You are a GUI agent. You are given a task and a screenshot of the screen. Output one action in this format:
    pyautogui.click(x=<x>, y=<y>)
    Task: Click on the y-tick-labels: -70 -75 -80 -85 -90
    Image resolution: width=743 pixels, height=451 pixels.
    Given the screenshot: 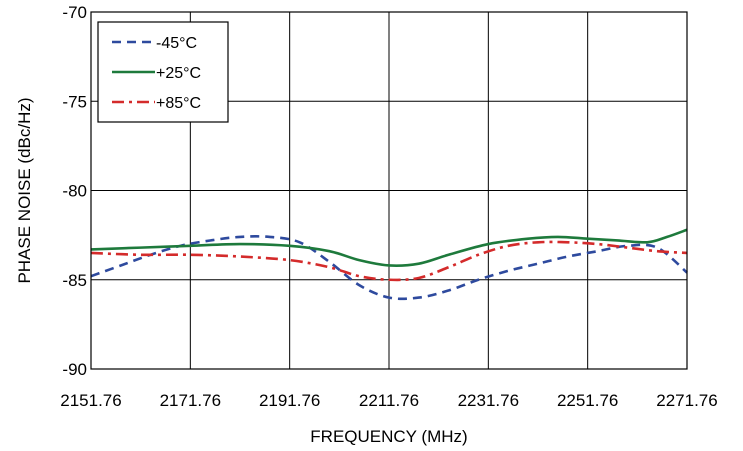 What is the action you would take?
    pyautogui.click(x=74, y=191)
    